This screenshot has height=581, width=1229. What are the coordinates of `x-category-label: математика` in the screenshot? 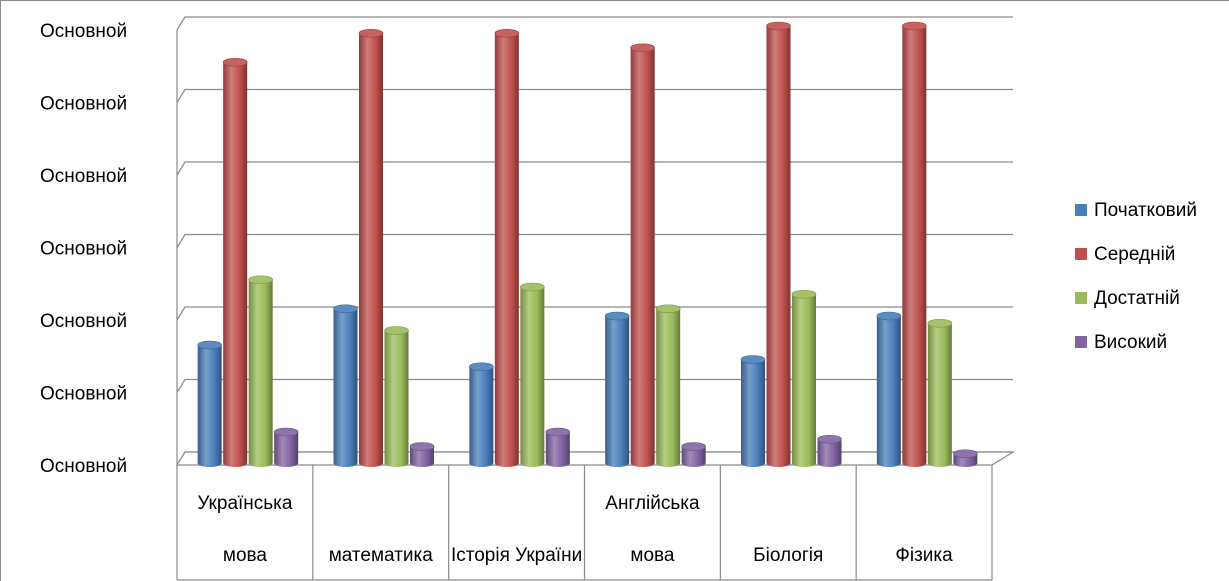 It's located at (381, 555).